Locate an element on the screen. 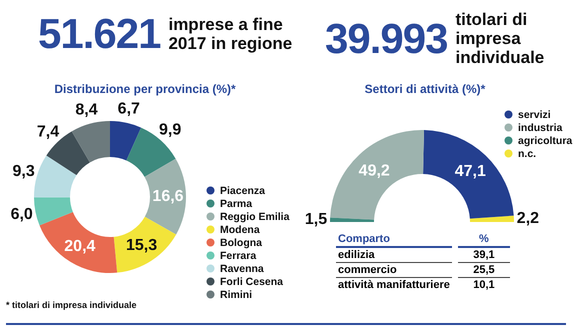 The image size is (576, 334). data-label: 49,2 is located at coordinates (374, 171).